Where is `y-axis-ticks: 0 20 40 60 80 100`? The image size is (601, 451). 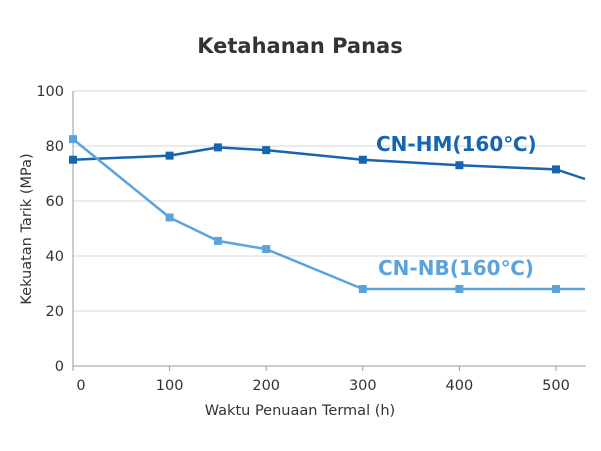
y-axis-ticks: 0 20 40 60 80 100 is located at coordinates (50, 229).